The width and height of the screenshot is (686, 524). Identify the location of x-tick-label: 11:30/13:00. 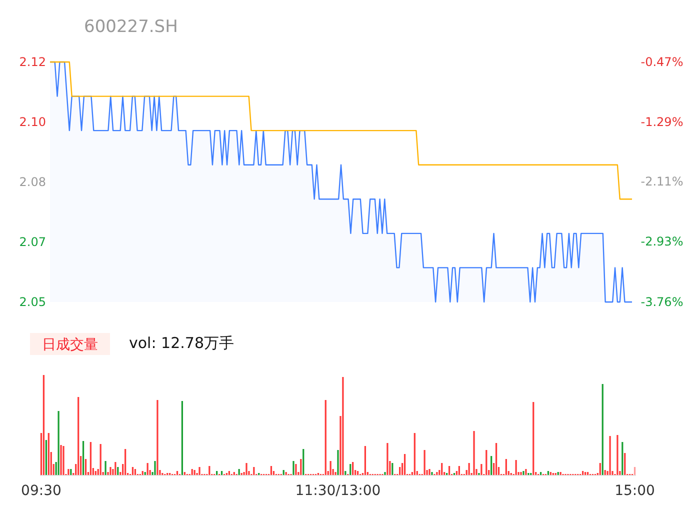
(338, 491).